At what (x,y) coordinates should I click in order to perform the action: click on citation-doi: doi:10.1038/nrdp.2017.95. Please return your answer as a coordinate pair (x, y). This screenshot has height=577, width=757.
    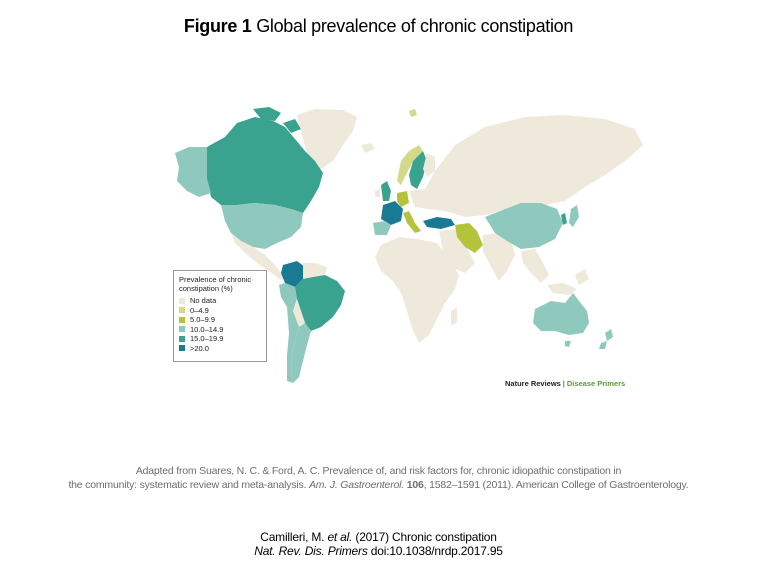
    Looking at the image, I should click on (435, 551).